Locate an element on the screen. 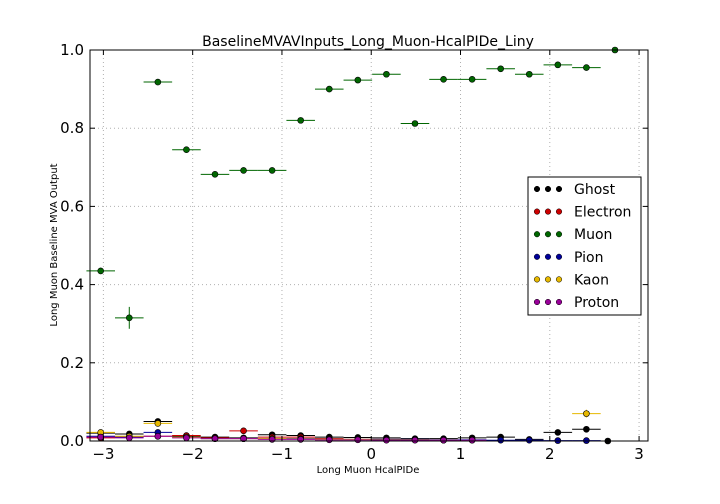 This screenshot has width=720, height=504. y-tick-label: 0.8 is located at coordinates (72, 128).